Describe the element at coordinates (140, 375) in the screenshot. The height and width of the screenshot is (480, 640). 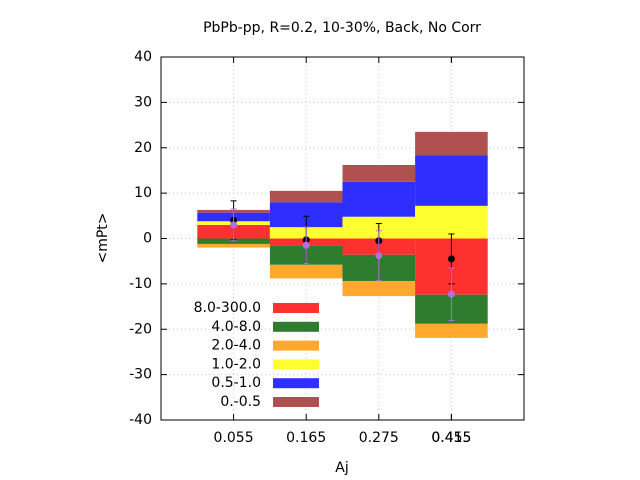
I see `y-tick-label: -30` at that location.